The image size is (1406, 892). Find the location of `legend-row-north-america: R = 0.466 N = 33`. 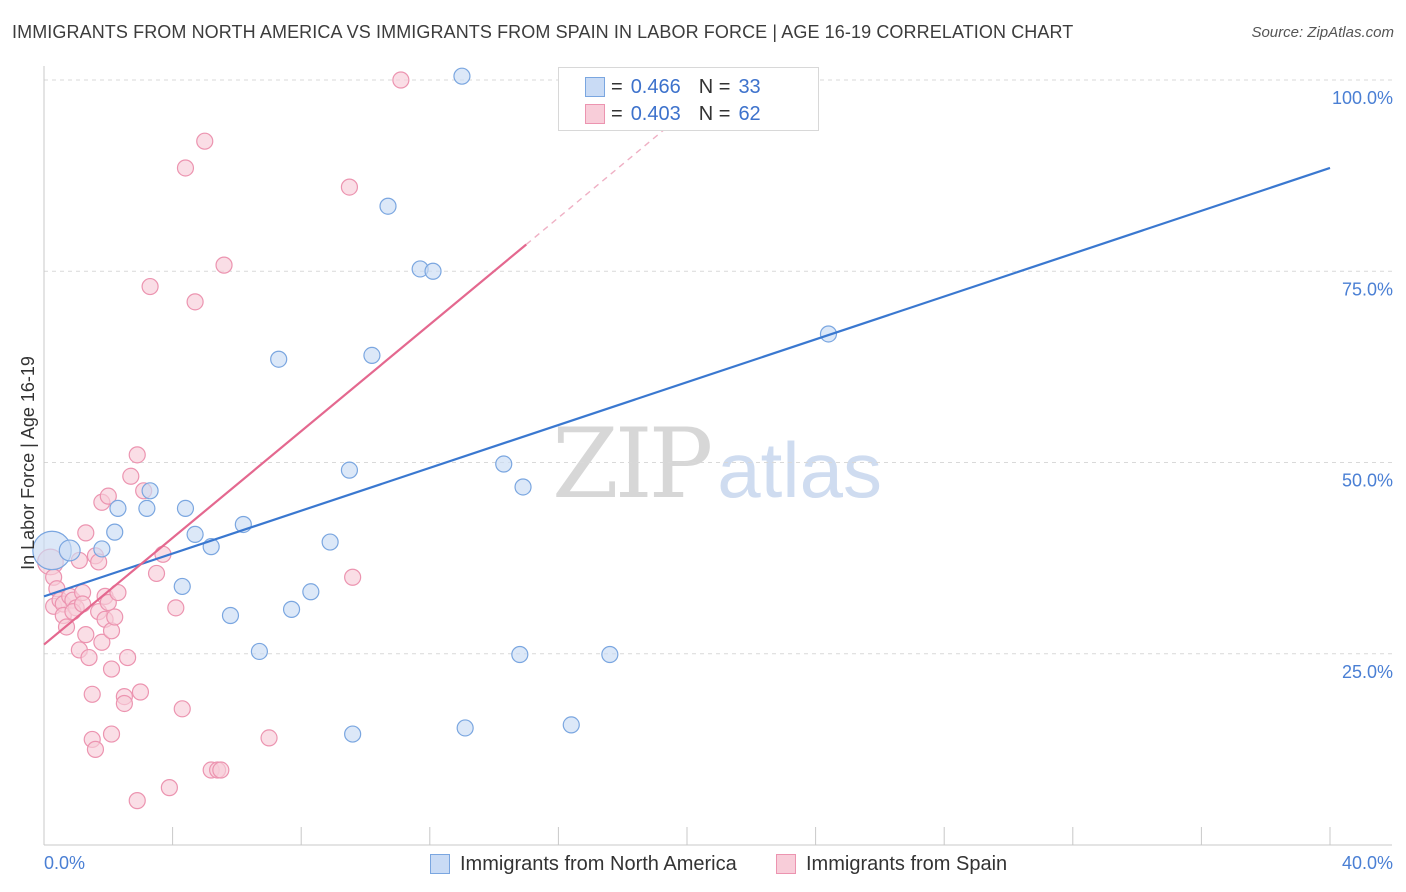

legend-row-north-america: R = 0.466 N = 33 is located at coordinates (673, 87).